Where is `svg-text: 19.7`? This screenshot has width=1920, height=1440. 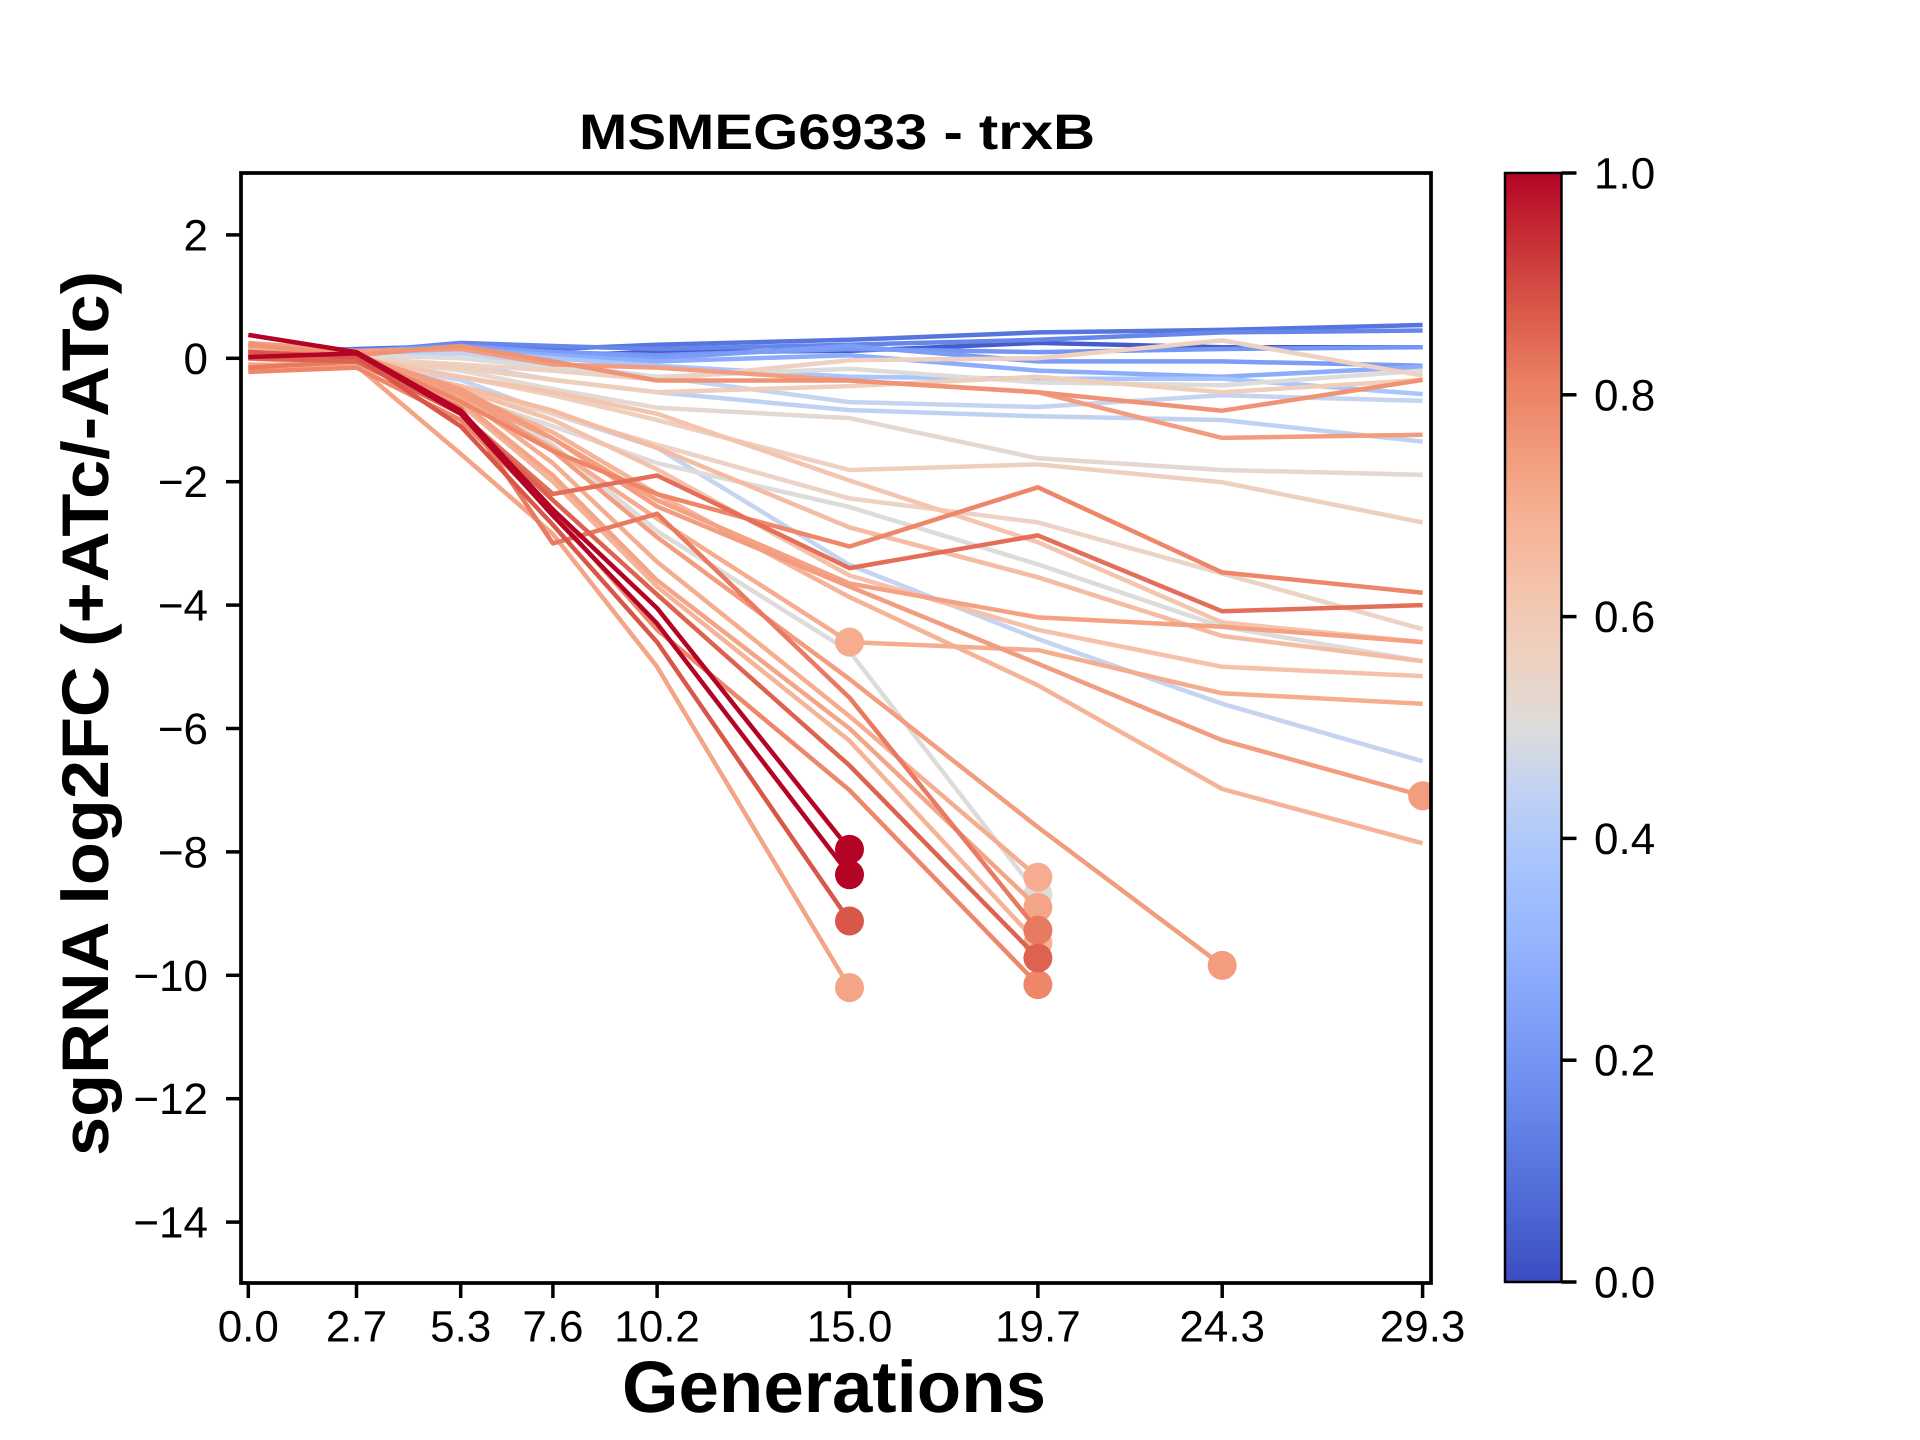 svg-text: 19.7 is located at coordinates (1038, 1327).